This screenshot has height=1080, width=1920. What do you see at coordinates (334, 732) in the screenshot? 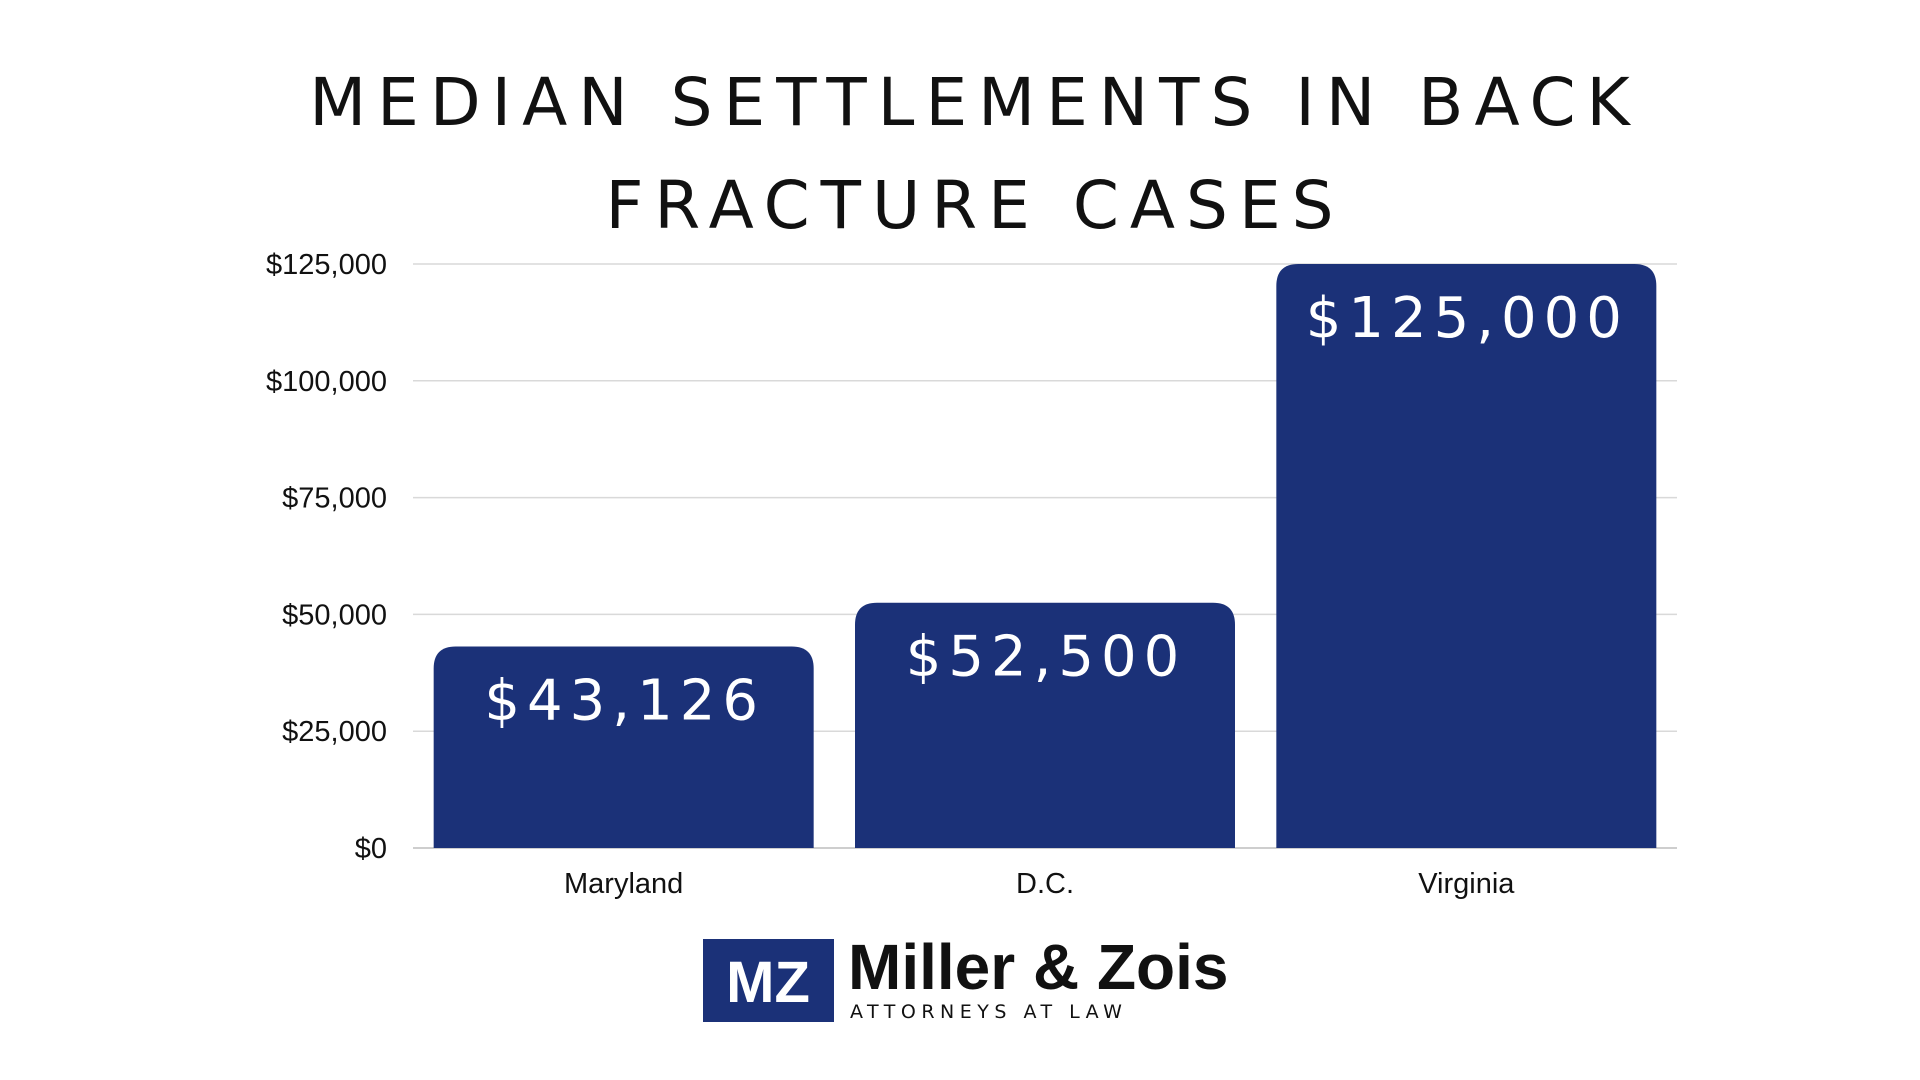
I see `y-tick-label: $25,000` at bounding box center [334, 732].